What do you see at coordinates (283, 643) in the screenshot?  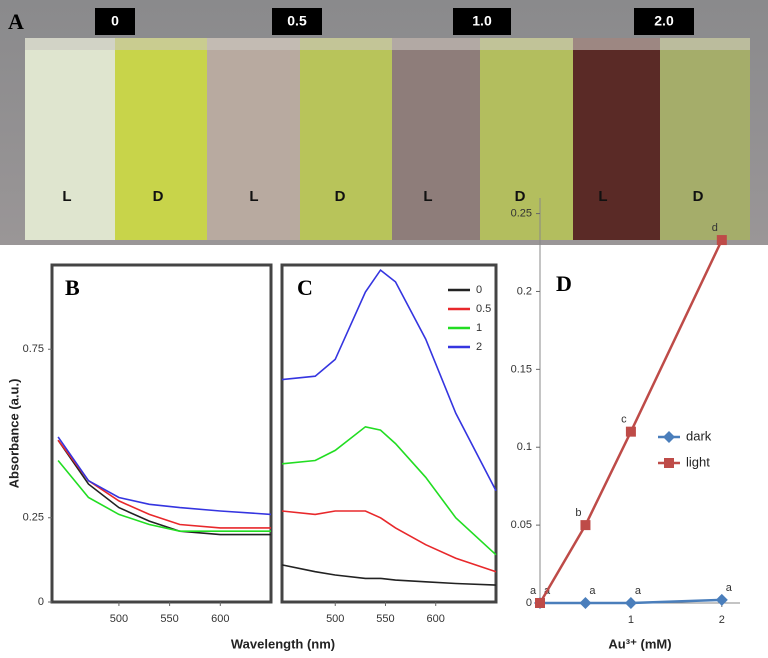 I see `x-axis-label: Wavelength (nm)` at bounding box center [283, 643].